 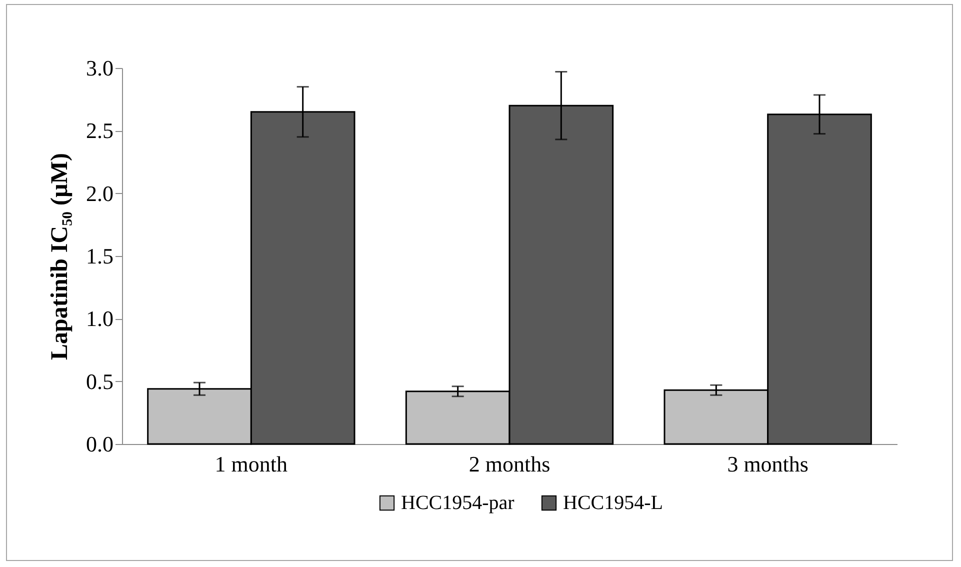 I want to click on y-axis-title: Lapatinib IC₅₀ (µM), so click(x=60, y=256).